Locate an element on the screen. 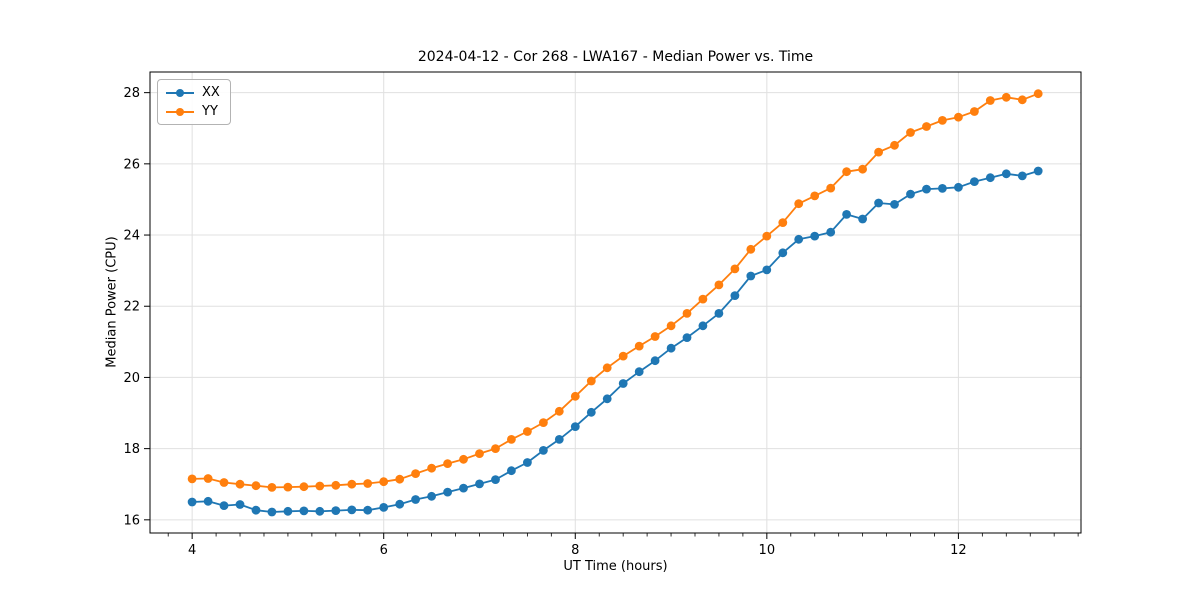  y-tick-label: 26 is located at coordinates (131, 164).